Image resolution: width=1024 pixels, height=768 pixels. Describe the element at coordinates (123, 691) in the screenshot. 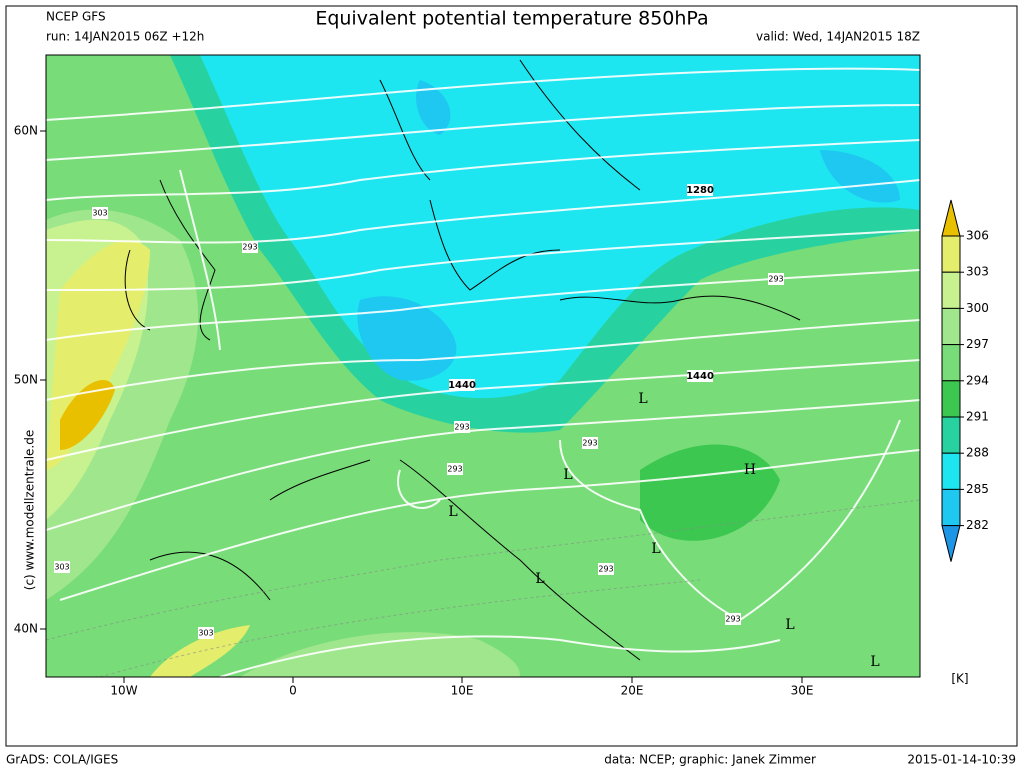

I see `lon-label: 10W` at that location.